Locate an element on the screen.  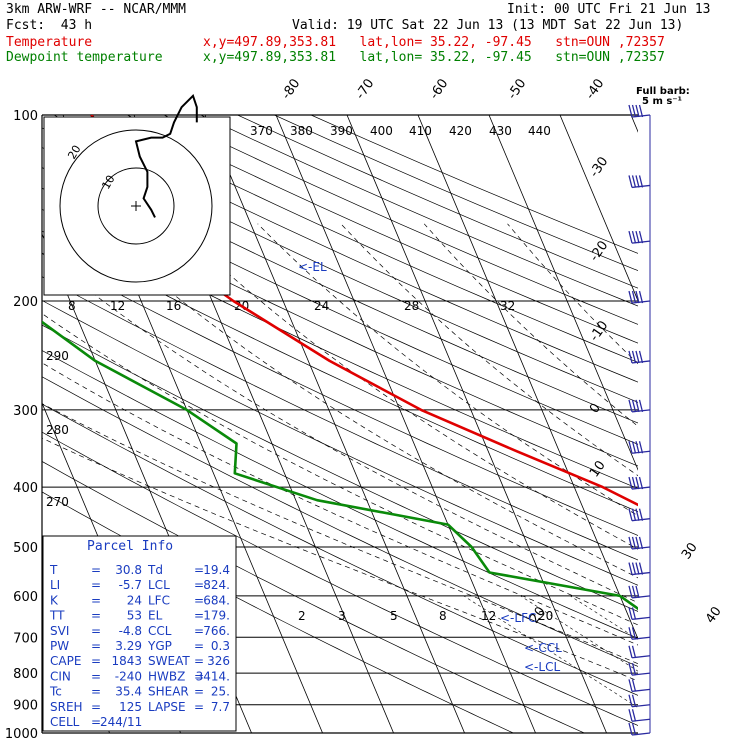
parcel-label: TT is located at coordinates (57, 616).